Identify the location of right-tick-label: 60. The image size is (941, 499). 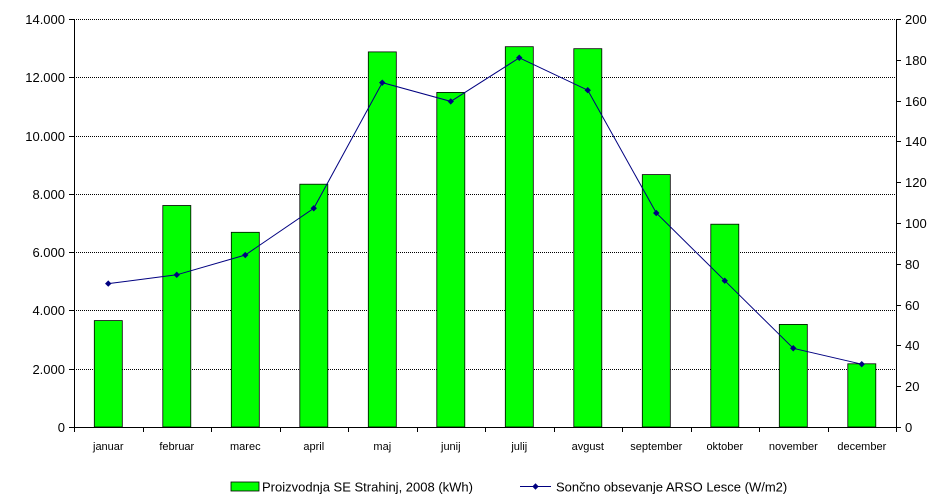
(912, 305).